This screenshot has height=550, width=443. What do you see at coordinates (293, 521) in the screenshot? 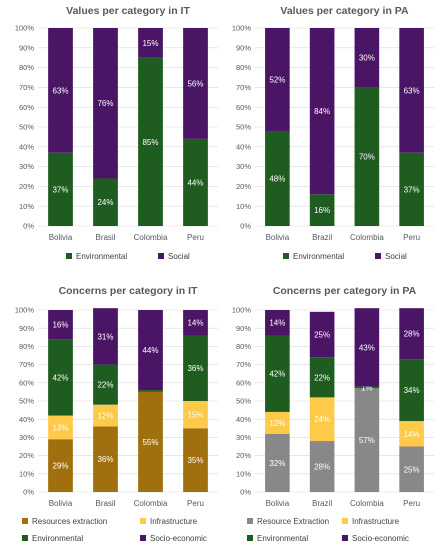
I see `chart-4-legend-label: Resource Extraction` at bounding box center [293, 521].